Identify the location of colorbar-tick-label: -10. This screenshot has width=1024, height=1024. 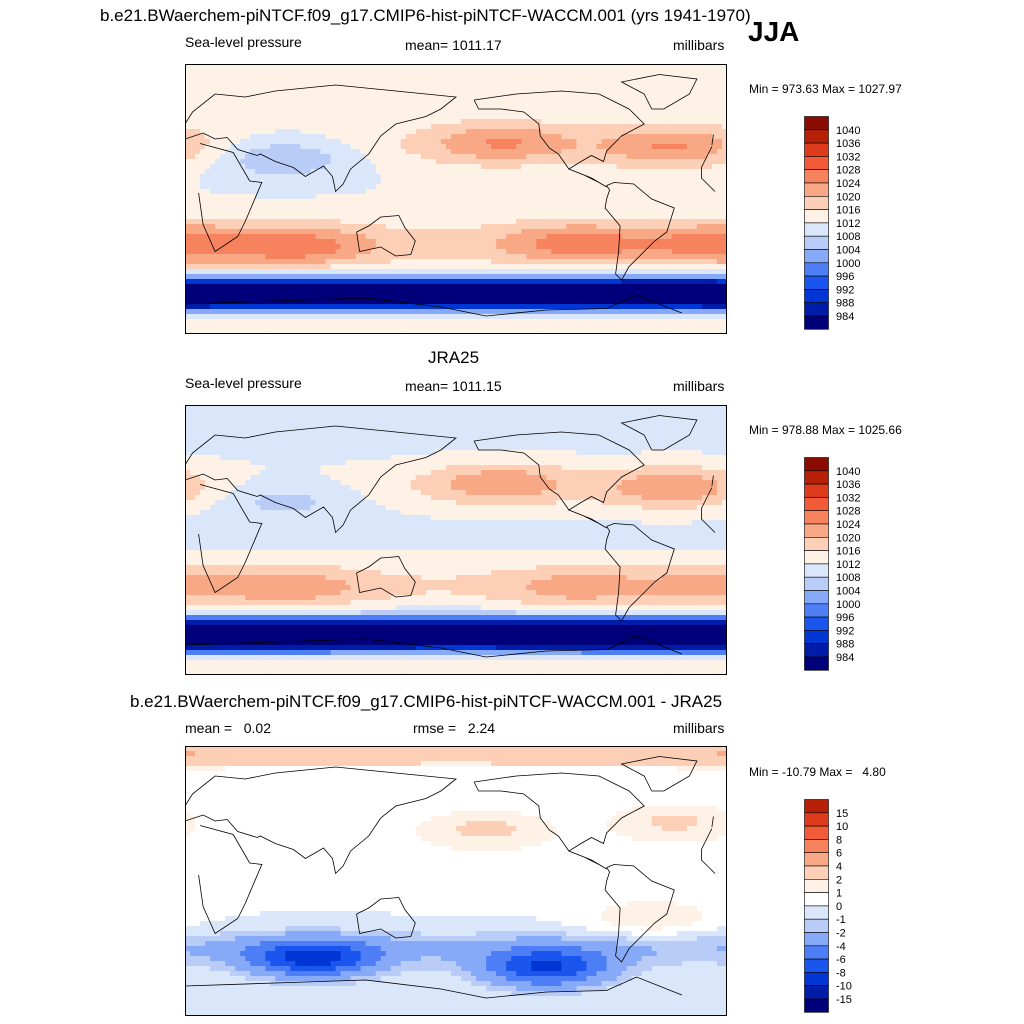
(844, 987).